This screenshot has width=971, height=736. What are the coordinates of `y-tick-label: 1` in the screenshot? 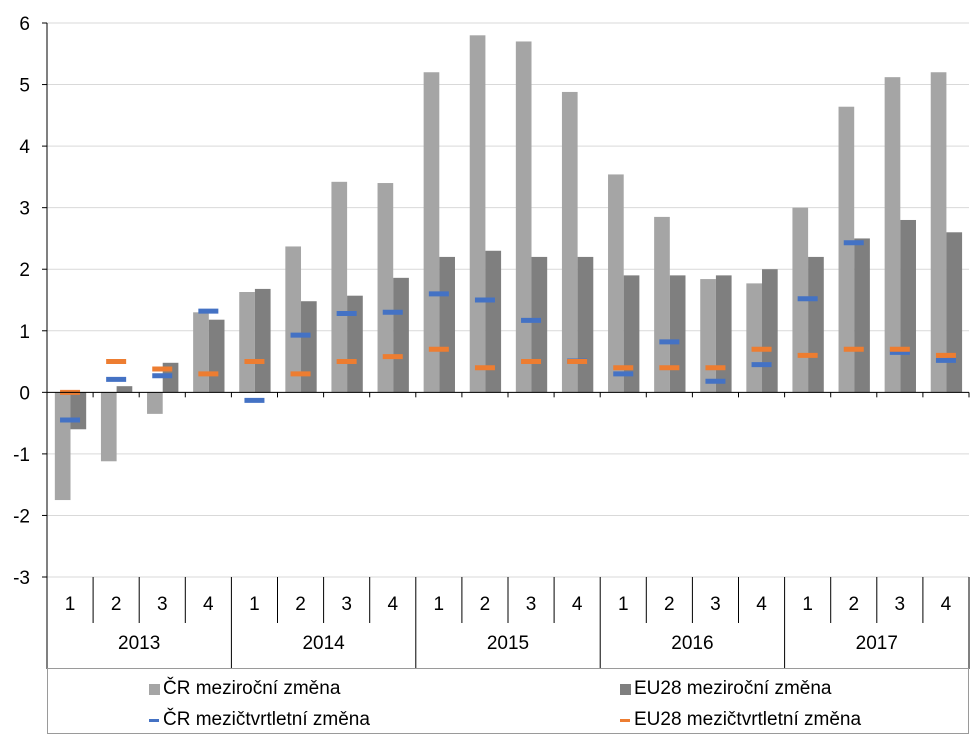 It's located at (24, 332).